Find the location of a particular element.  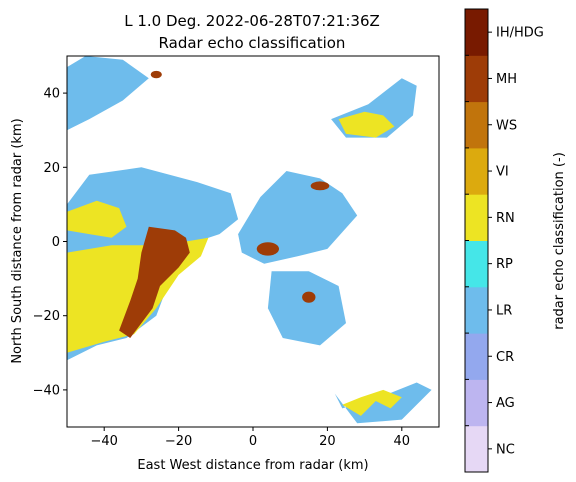

x-axis-ticks: −40 −20 0 20 40 is located at coordinates (250, 438).